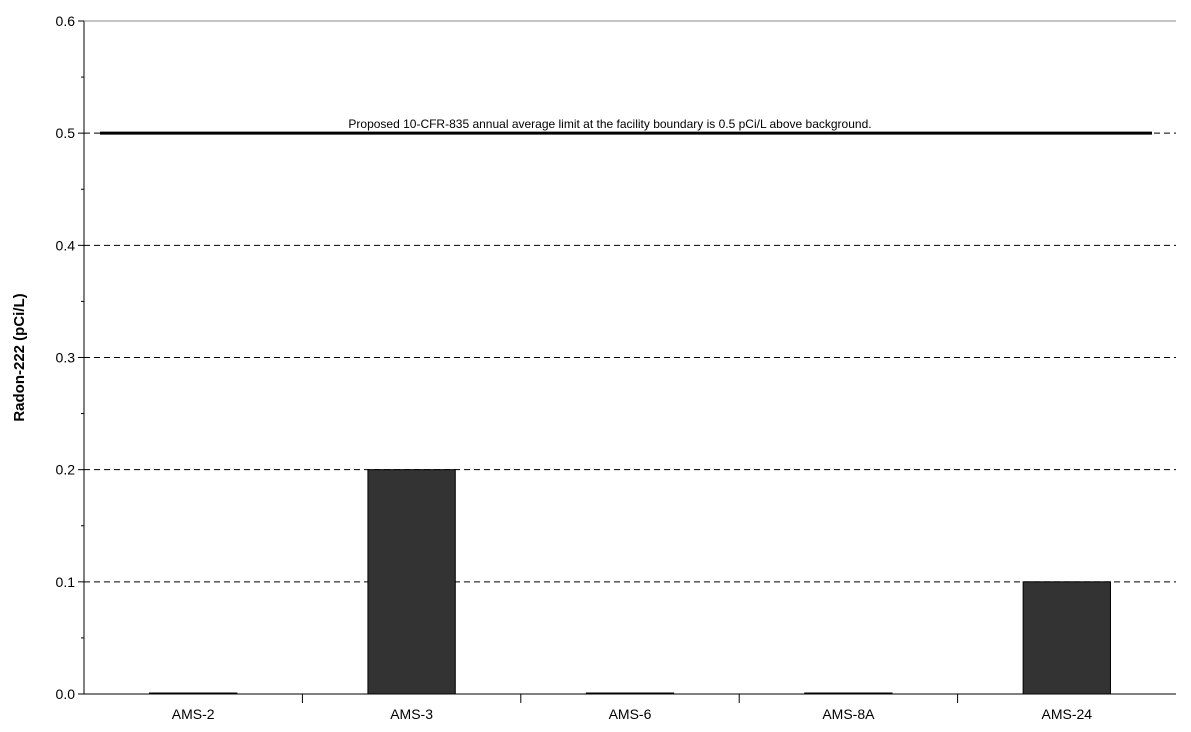  What do you see at coordinates (66, 21) in the screenshot?
I see `y-tick-label: 0.6` at bounding box center [66, 21].